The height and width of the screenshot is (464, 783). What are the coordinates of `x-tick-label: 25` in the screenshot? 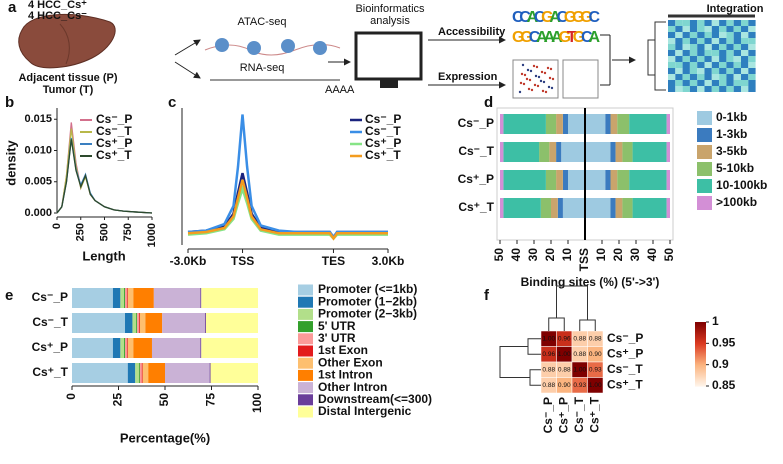 It's located at (118, 400).